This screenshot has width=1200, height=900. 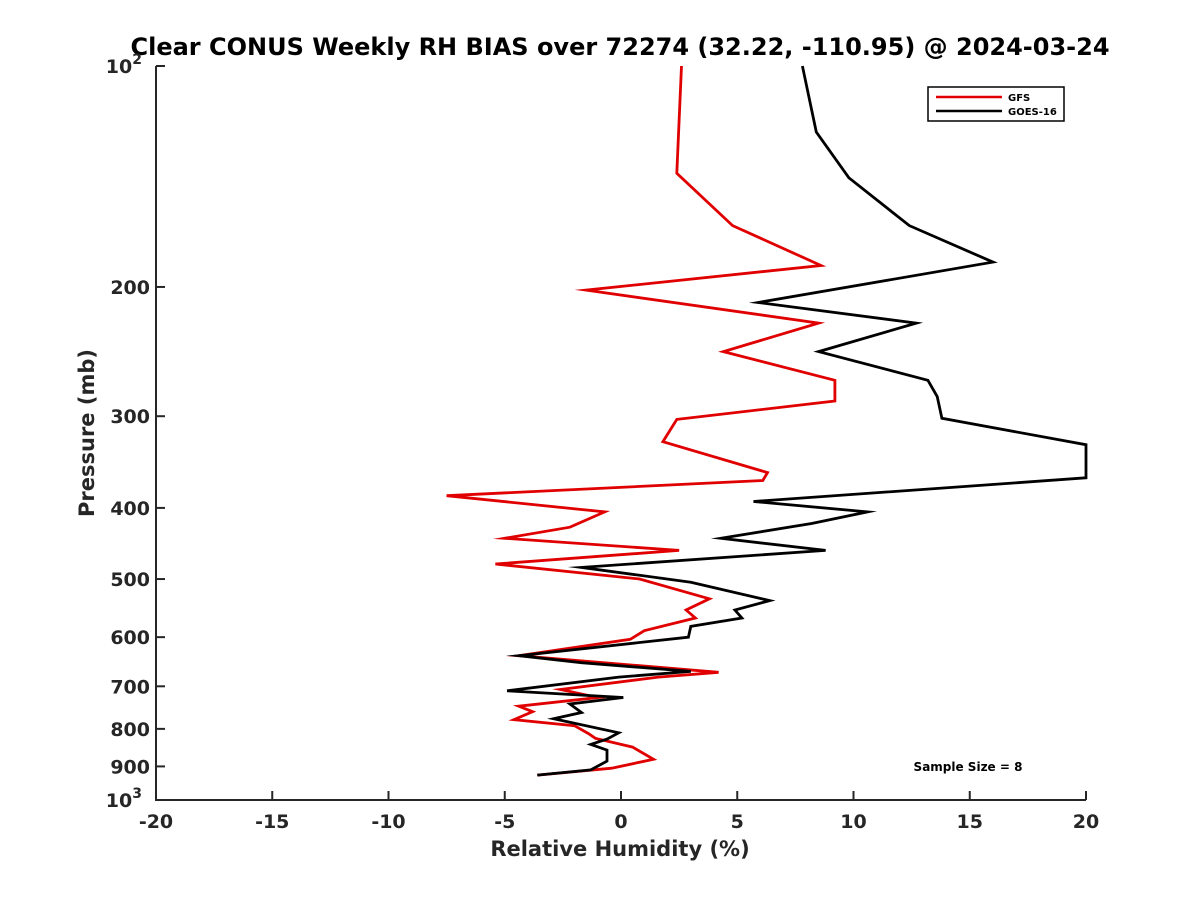 What do you see at coordinates (970, 822) in the screenshot?
I see `x-tick-label: 15` at bounding box center [970, 822].